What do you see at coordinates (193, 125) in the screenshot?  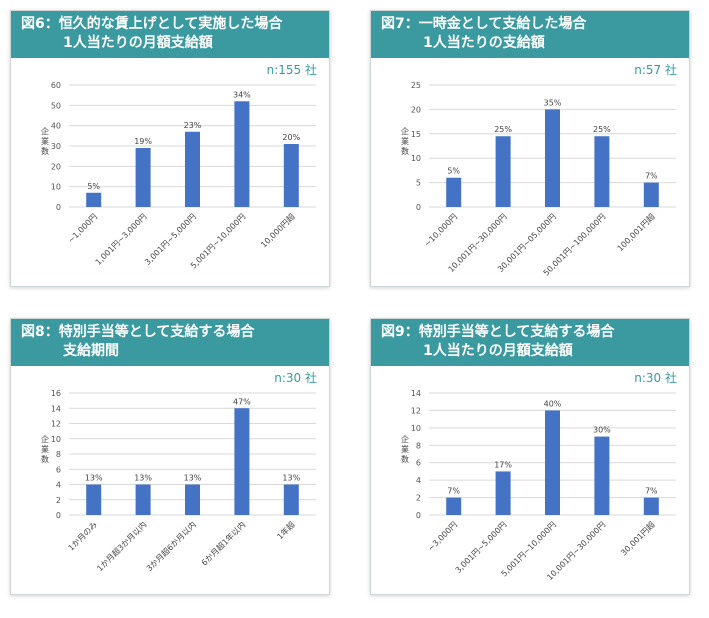 I see `data-label: 23%` at bounding box center [193, 125].